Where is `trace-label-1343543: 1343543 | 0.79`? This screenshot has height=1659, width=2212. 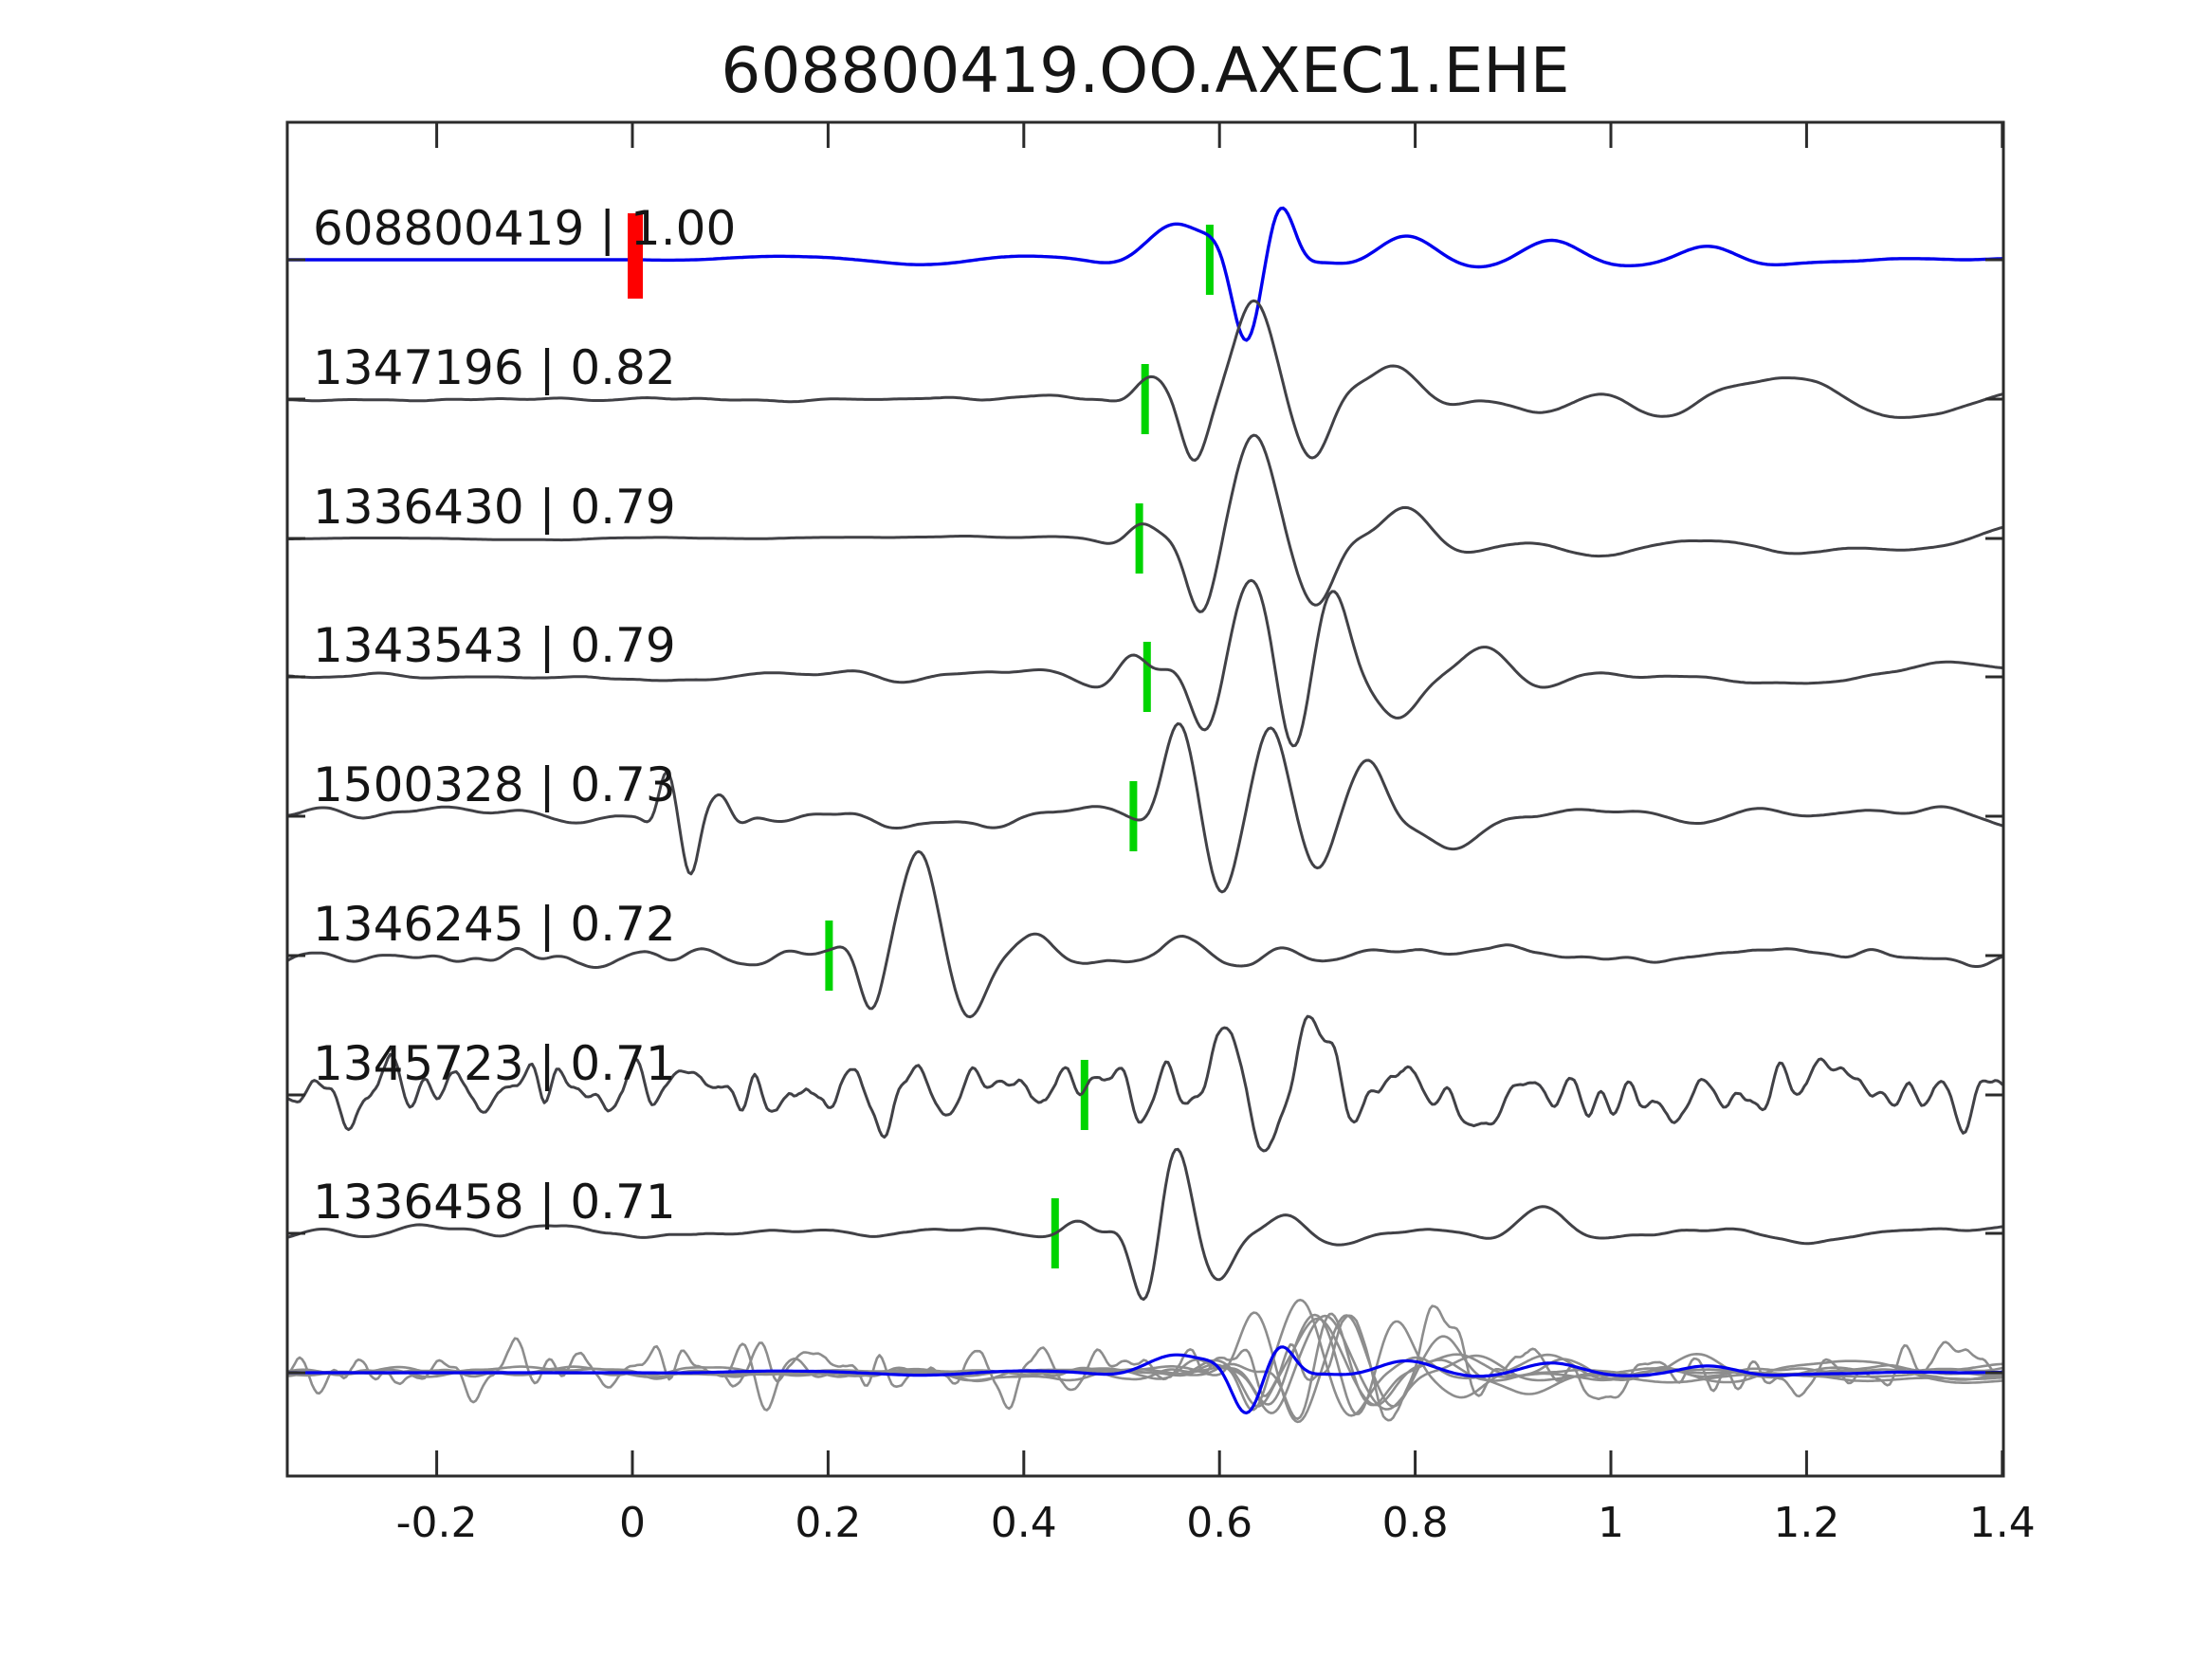
trace-label-1343543: 1343543 | 0.79 is located at coordinates (494, 645).